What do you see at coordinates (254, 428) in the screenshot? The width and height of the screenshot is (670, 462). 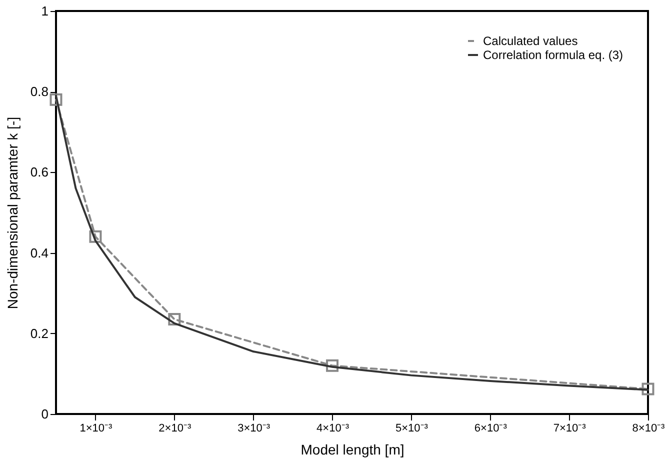 I see `x-tick-label: 3×10⁻³` at bounding box center [254, 428].